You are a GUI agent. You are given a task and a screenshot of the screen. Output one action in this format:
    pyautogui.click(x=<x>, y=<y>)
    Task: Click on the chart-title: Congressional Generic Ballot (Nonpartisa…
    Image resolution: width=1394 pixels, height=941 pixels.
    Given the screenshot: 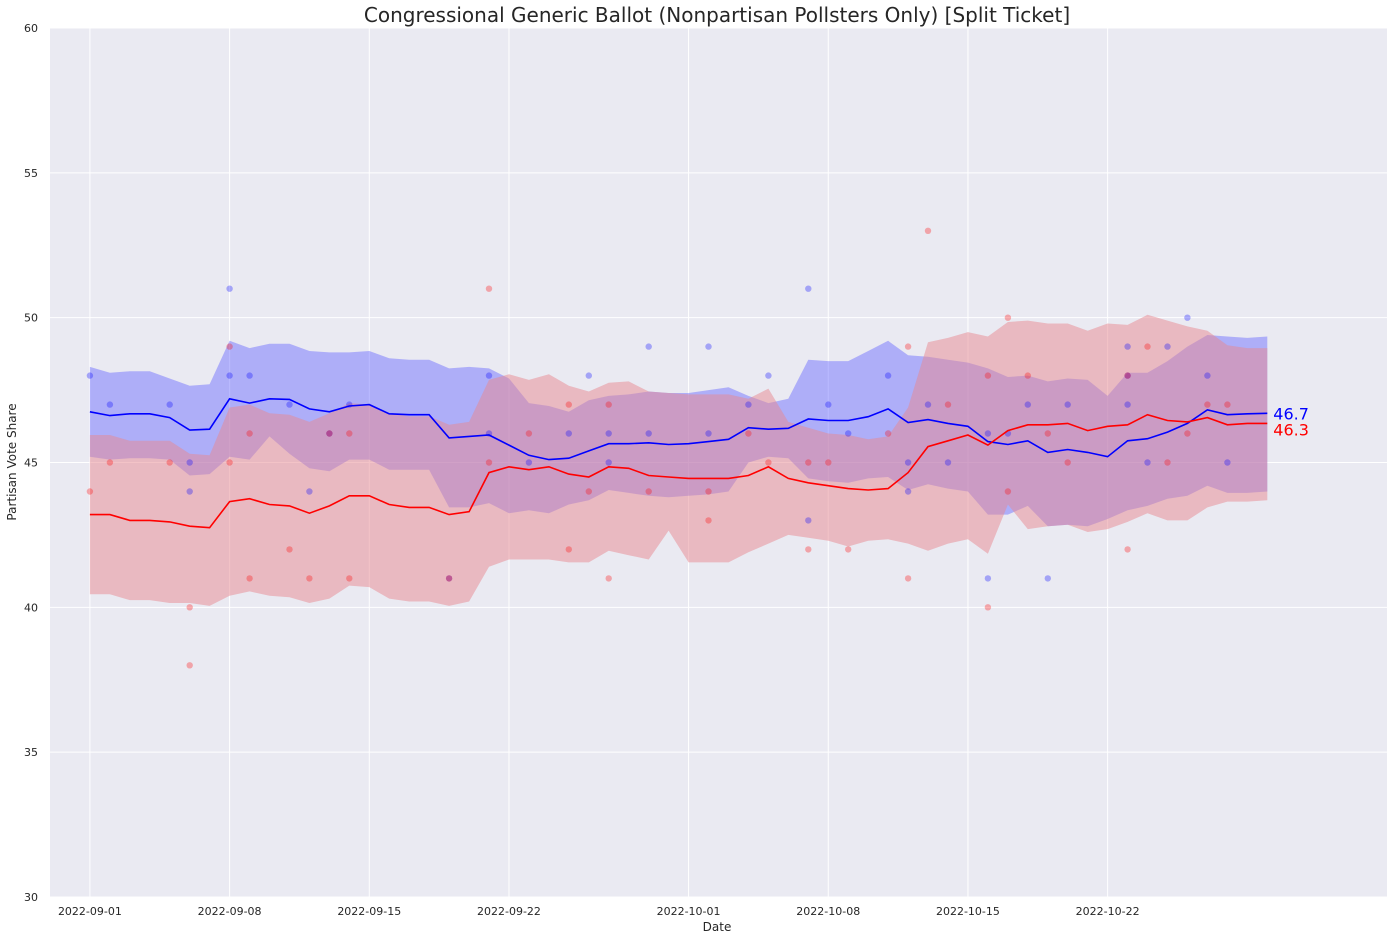 What is the action you would take?
    pyautogui.click(x=717, y=15)
    